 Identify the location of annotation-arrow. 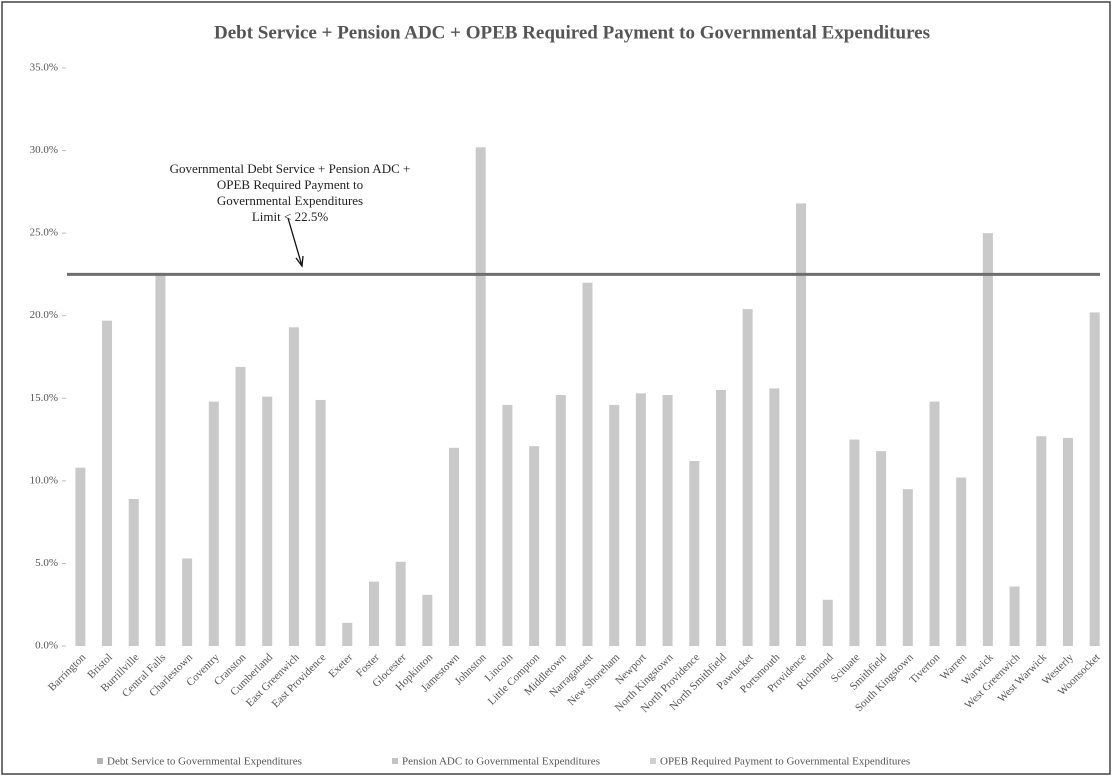
(295, 242).